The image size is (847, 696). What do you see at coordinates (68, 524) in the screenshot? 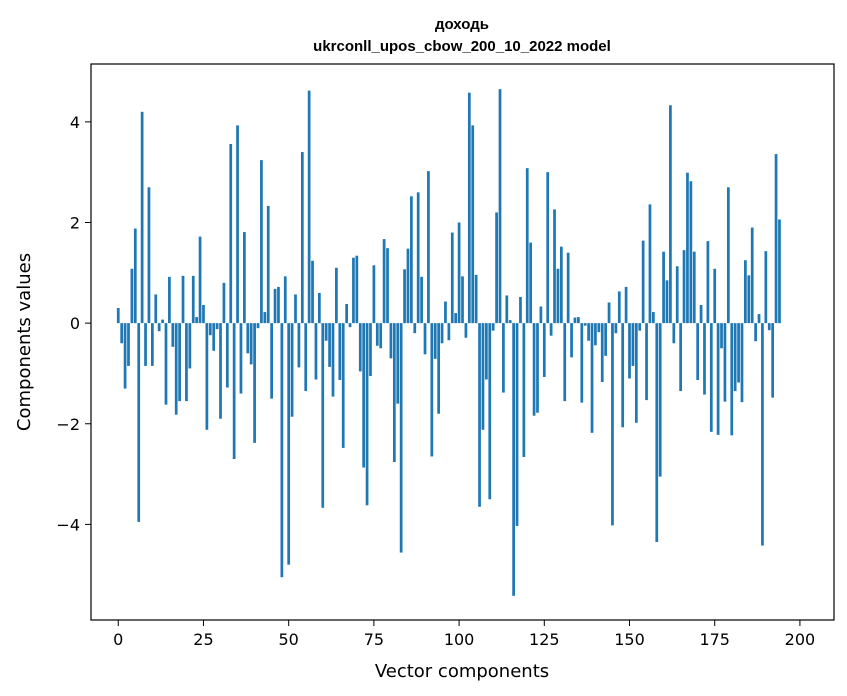
I see `y-tick-label: −4` at bounding box center [68, 524].